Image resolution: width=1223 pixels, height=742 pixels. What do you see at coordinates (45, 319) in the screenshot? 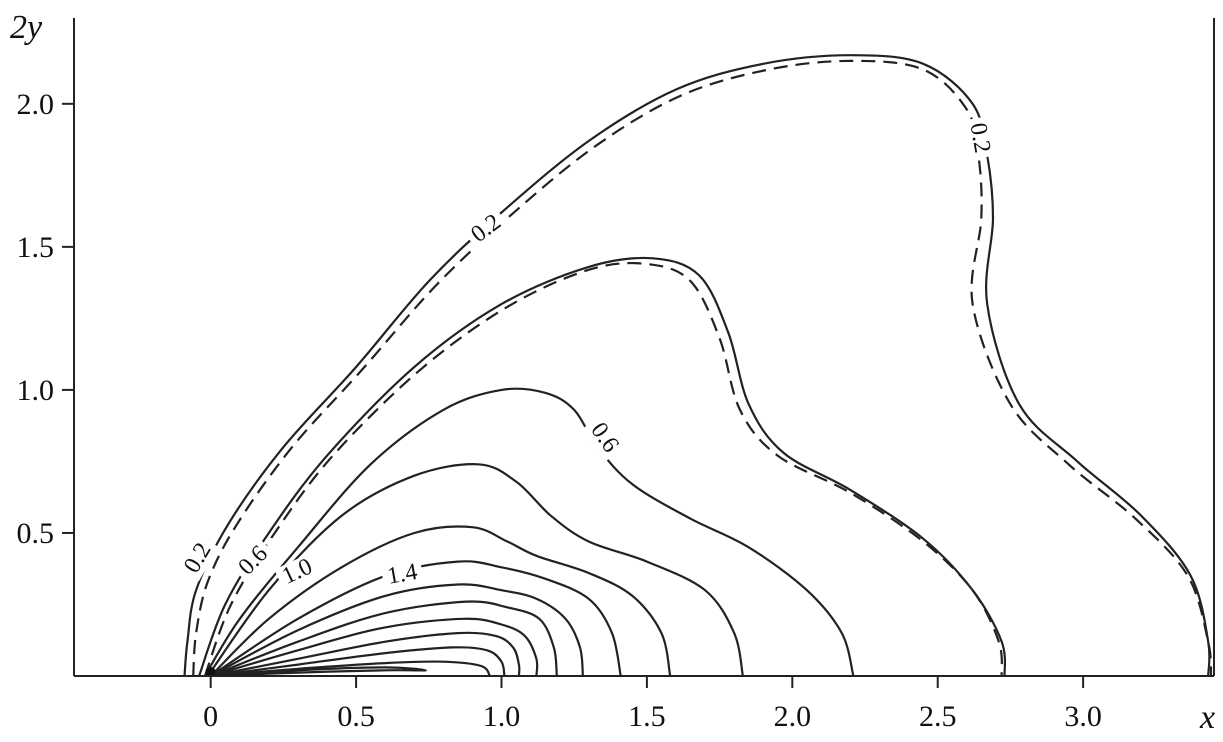
I see `y-ticks: 0.5 1.0 1.5 2.0` at bounding box center [45, 319].